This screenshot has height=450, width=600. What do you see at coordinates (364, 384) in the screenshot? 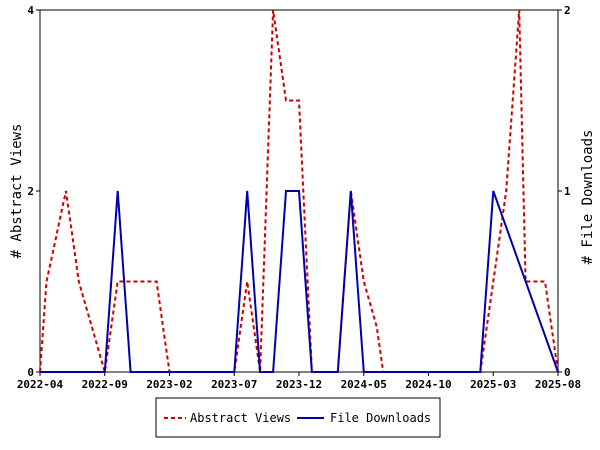
I see `x-tick-label: 2024-05` at bounding box center [364, 384].